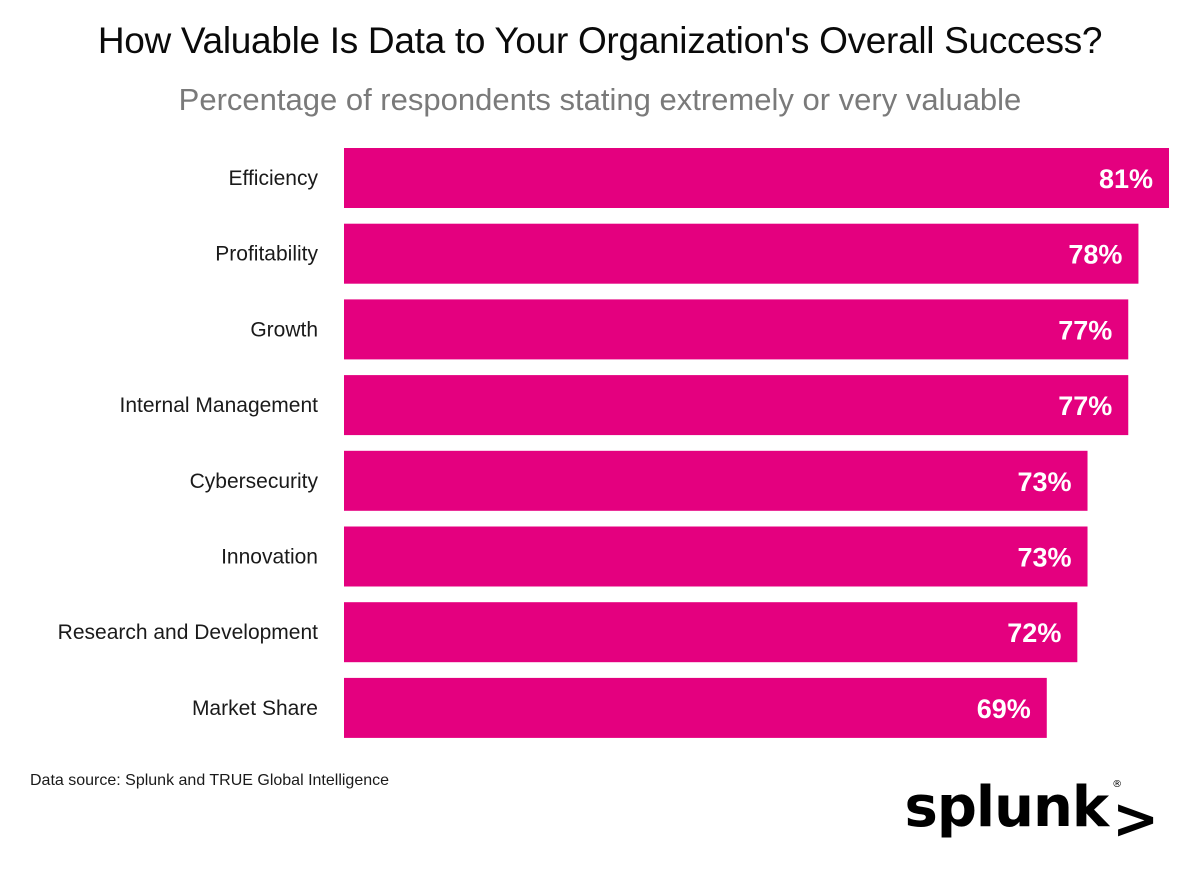 The height and width of the screenshot is (871, 1200). What do you see at coordinates (1004, 709) in the screenshot?
I see `value-label: 69%` at bounding box center [1004, 709].